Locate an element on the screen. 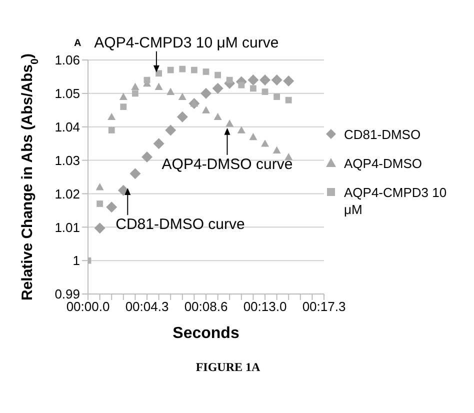 Image resolution: width=474 pixels, height=413 pixels. annotation: CD81-DMSO curve is located at coordinates (180, 225).